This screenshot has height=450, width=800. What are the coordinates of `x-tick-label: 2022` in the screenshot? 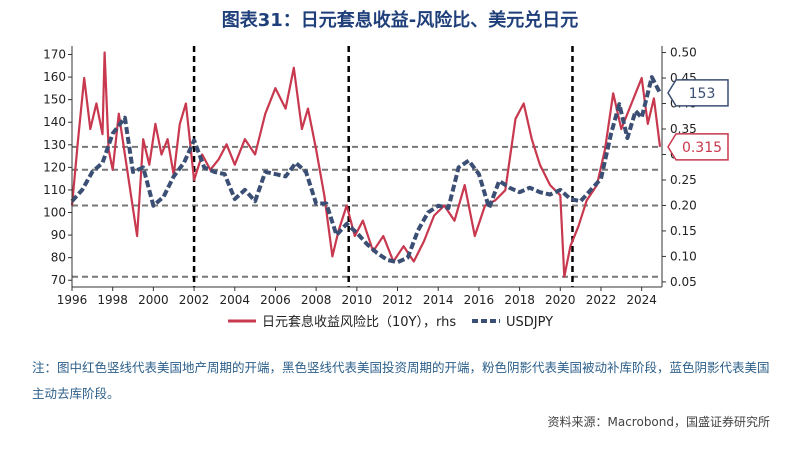 It's located at (601, 300).